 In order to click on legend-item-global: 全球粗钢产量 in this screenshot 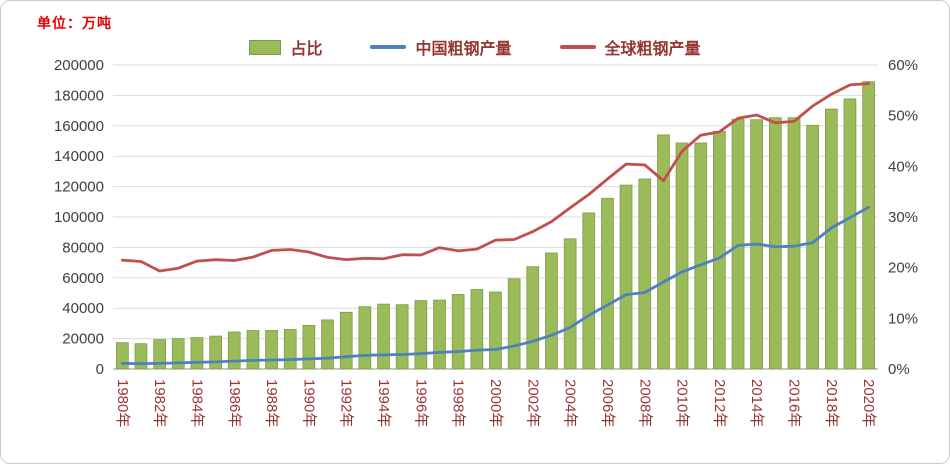, I will do `click(630, 47)`.